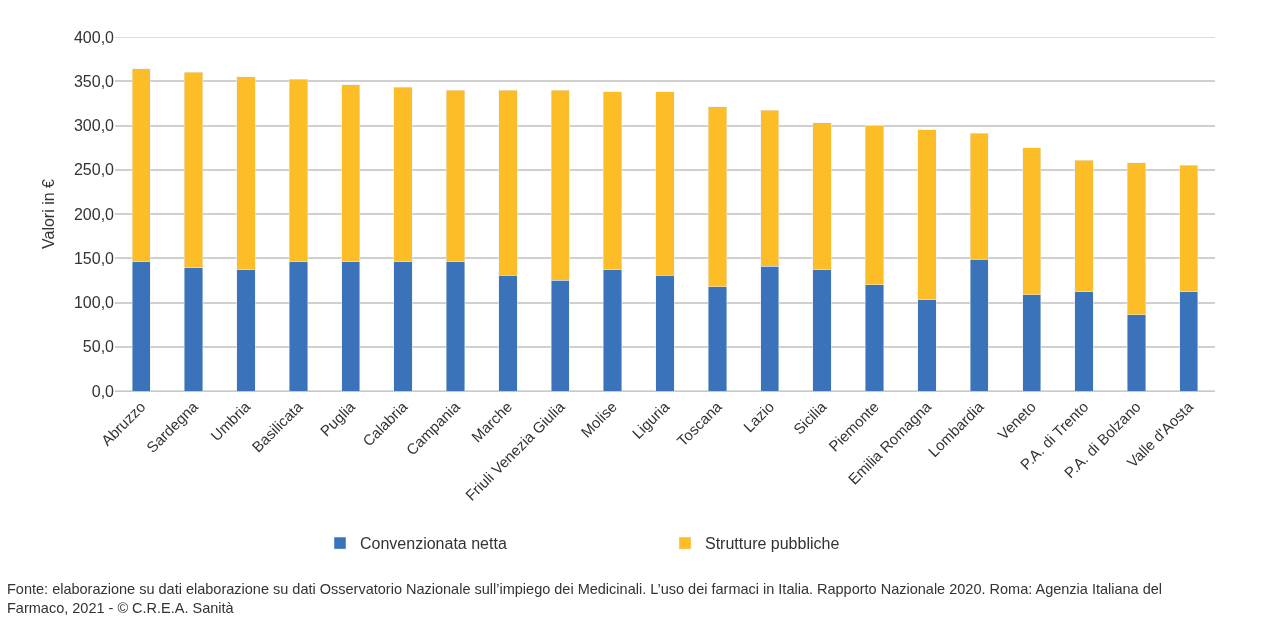 The image size is (1282, 636). What do you see at coordinates (772, 544) in the screenshot?
I see `legend-label: Strutture pubbliche` at bounding box center [772, 544].